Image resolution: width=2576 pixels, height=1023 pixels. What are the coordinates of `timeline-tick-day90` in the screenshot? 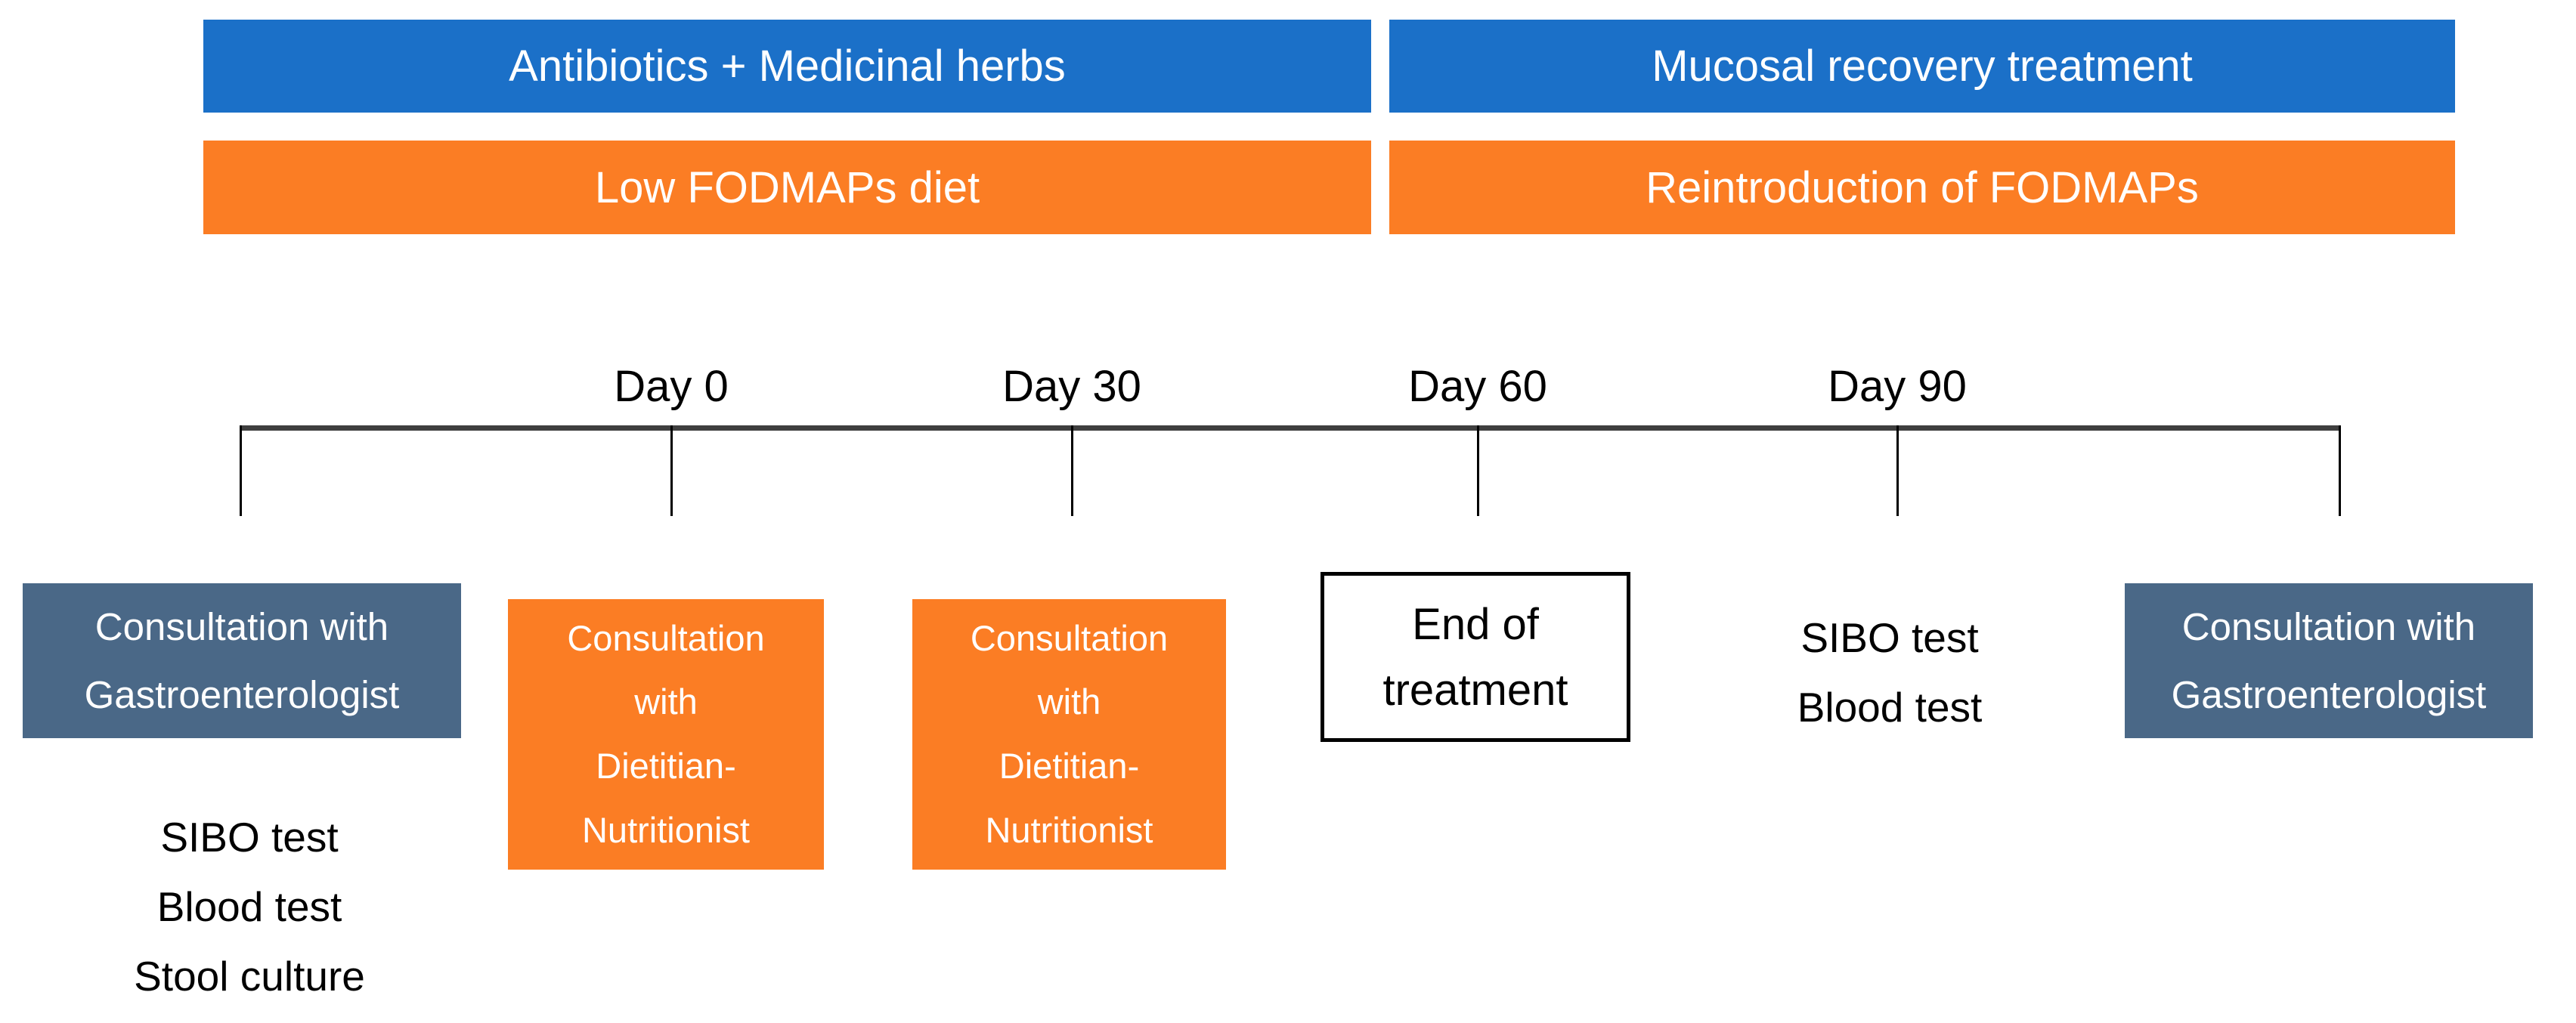 It's located at (1897, 470).